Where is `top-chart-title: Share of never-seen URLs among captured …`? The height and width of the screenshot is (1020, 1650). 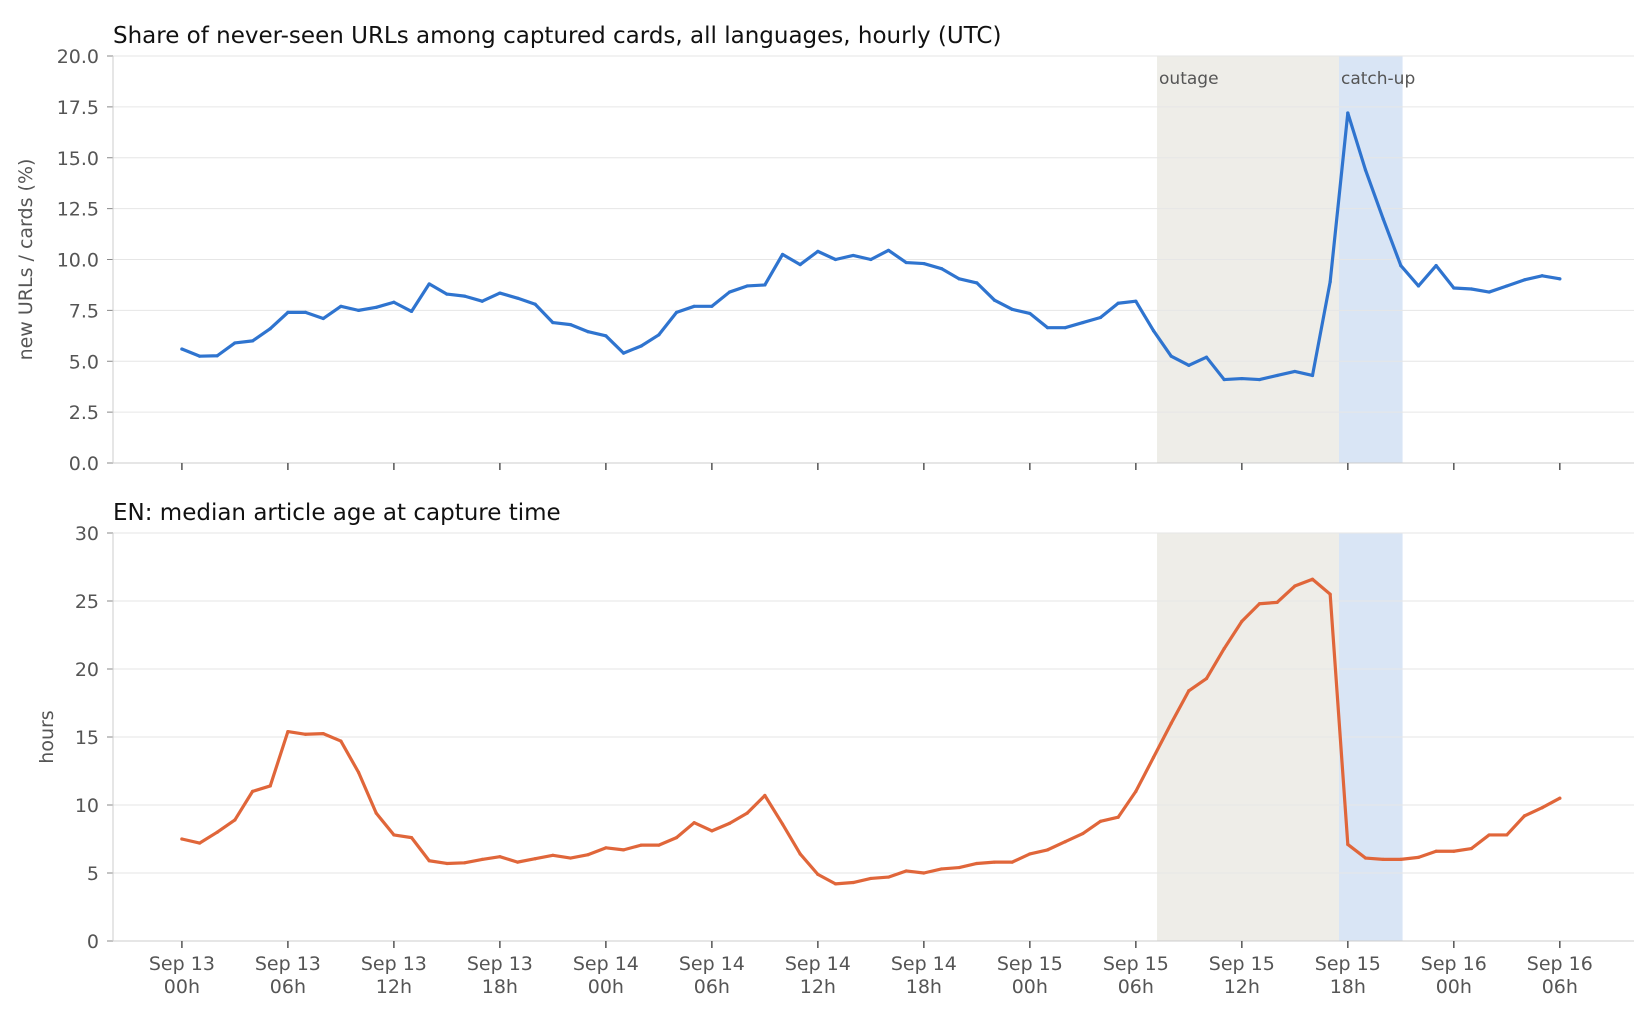 top-chart-title: Share of never-seen URLs among captured … is located at coordinates (557, 36).